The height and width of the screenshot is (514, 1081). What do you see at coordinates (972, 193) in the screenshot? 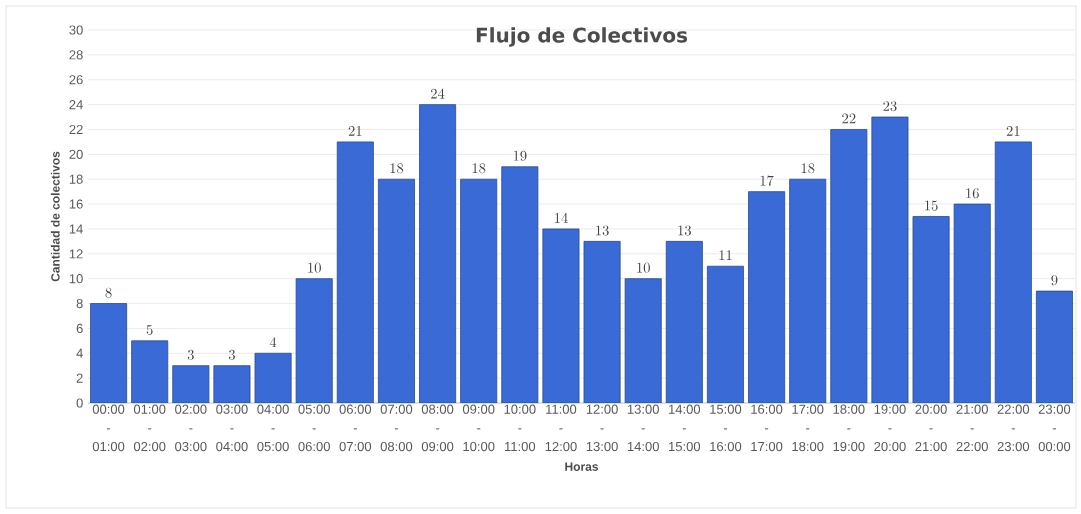
I see `data-label: 16` at bounding box center [972, 193].